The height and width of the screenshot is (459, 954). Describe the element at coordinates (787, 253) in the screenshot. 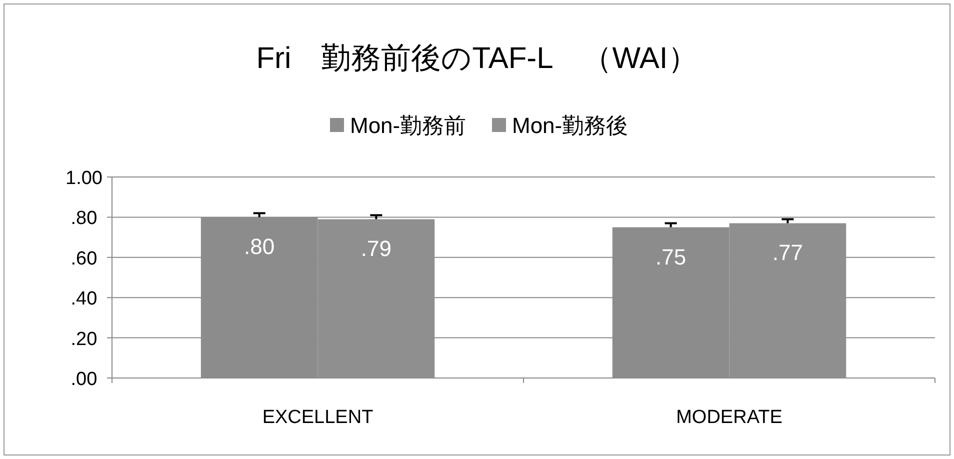

I see `data-label: .77` at that location.